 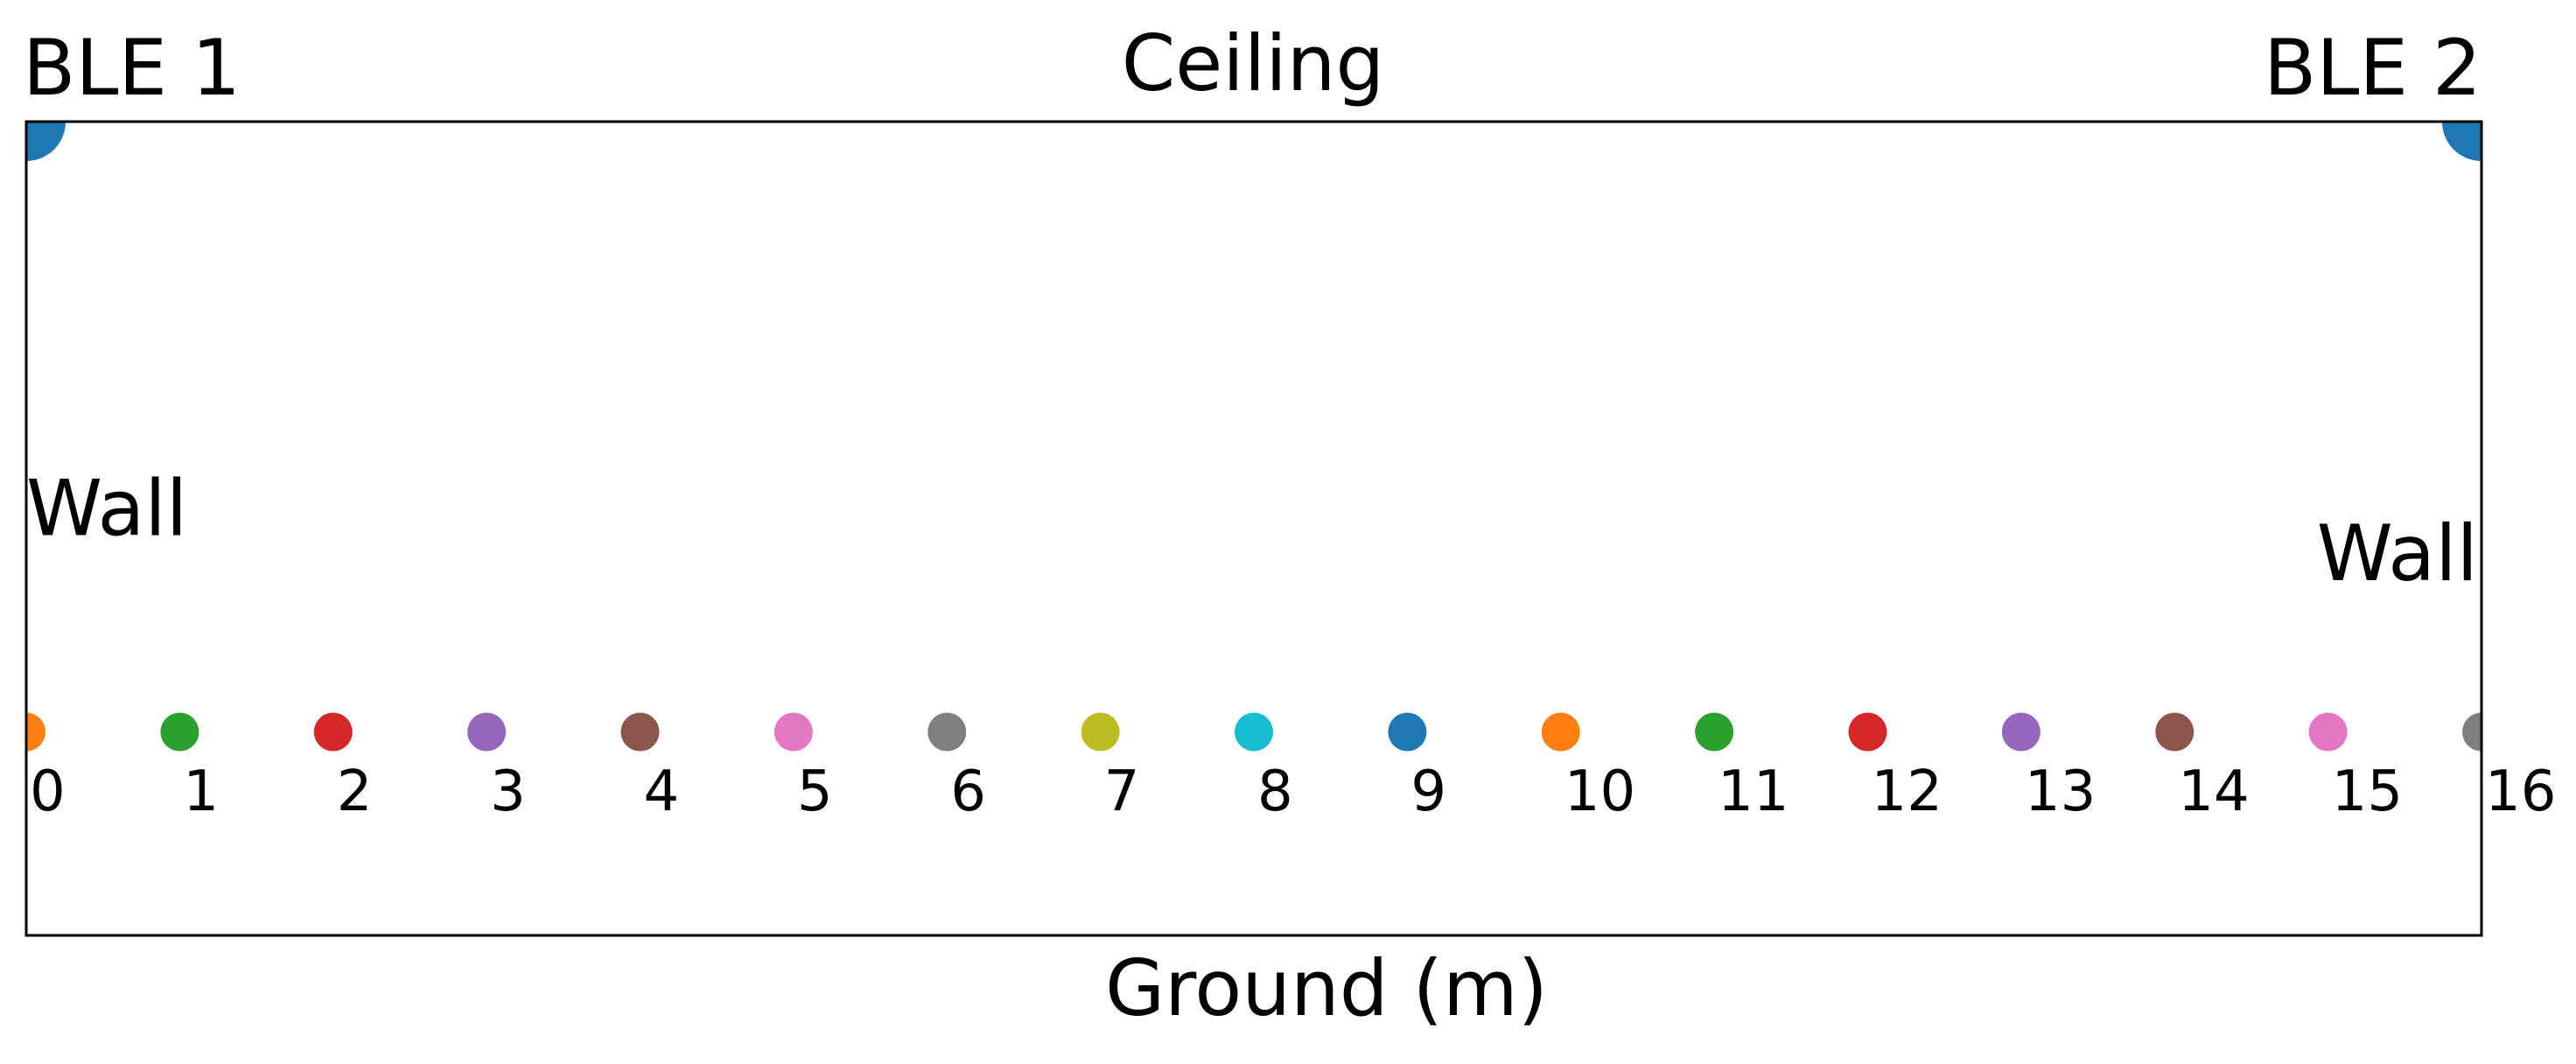 I want to click on point-label: 3, so click(x=508, y=792).